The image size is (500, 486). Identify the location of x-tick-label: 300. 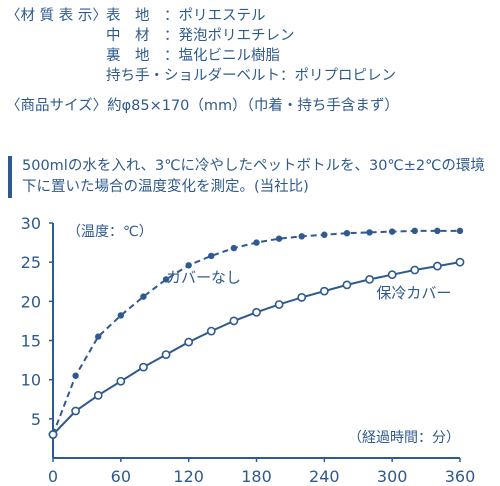
(392, 476).